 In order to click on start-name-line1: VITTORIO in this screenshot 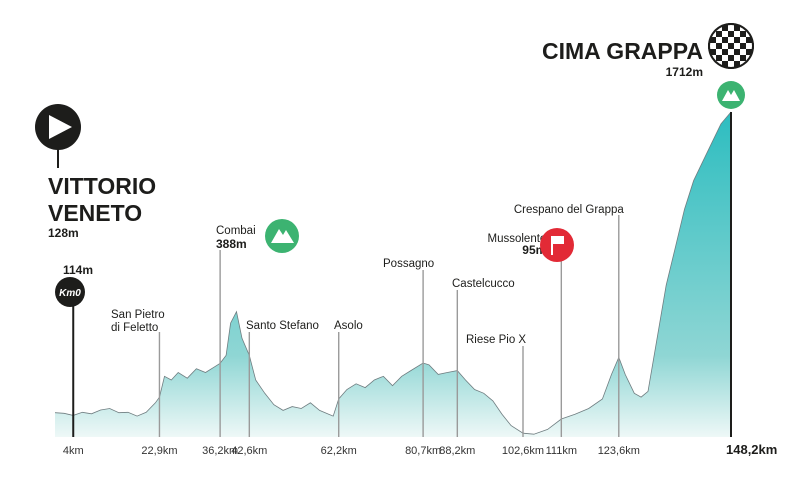, I will do `click(102, 186)`.